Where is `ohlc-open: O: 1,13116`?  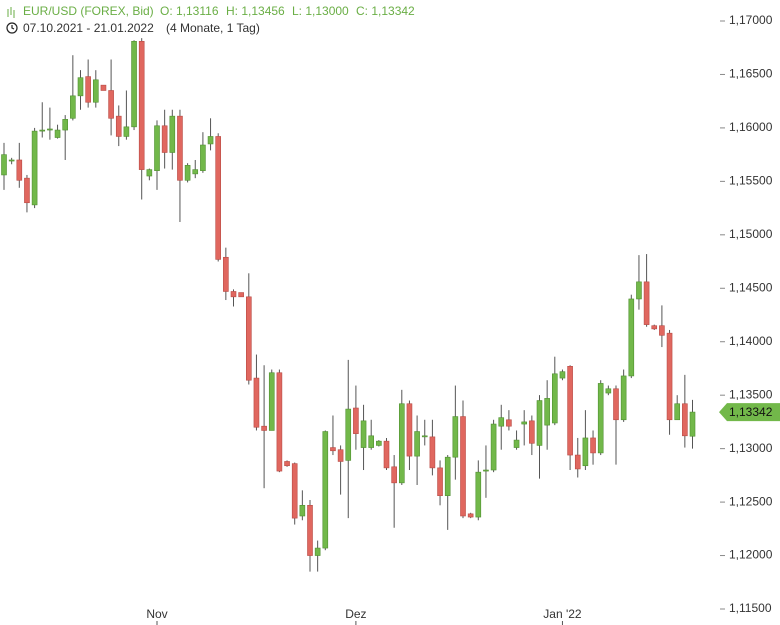 ohlc-open: O: 1,13116 is located at coordinates (189, 11).